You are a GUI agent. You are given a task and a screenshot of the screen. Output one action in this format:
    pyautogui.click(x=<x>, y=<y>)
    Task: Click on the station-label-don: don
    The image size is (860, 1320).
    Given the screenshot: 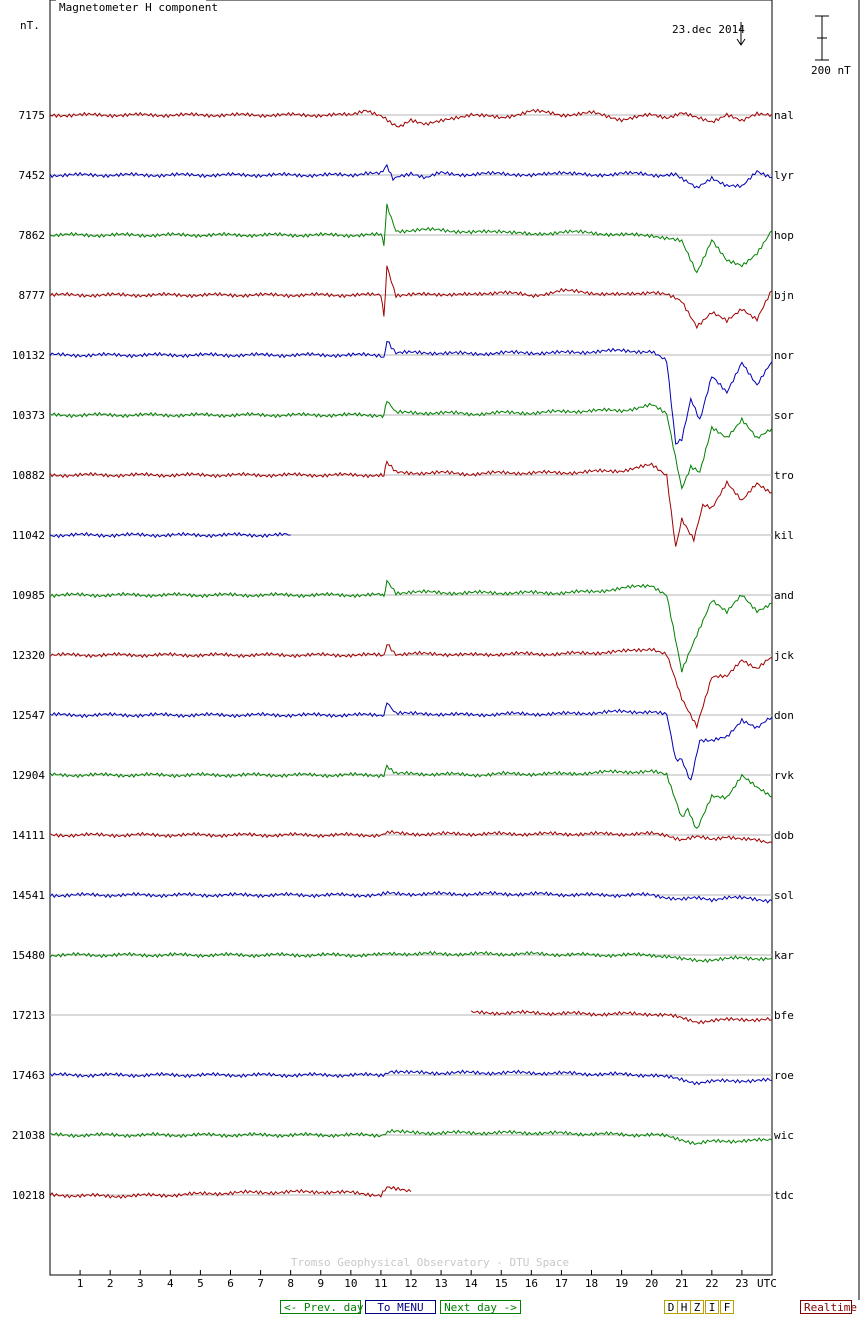 What is the action you would take?
    pyautogui.click(x=784, y=715)
    